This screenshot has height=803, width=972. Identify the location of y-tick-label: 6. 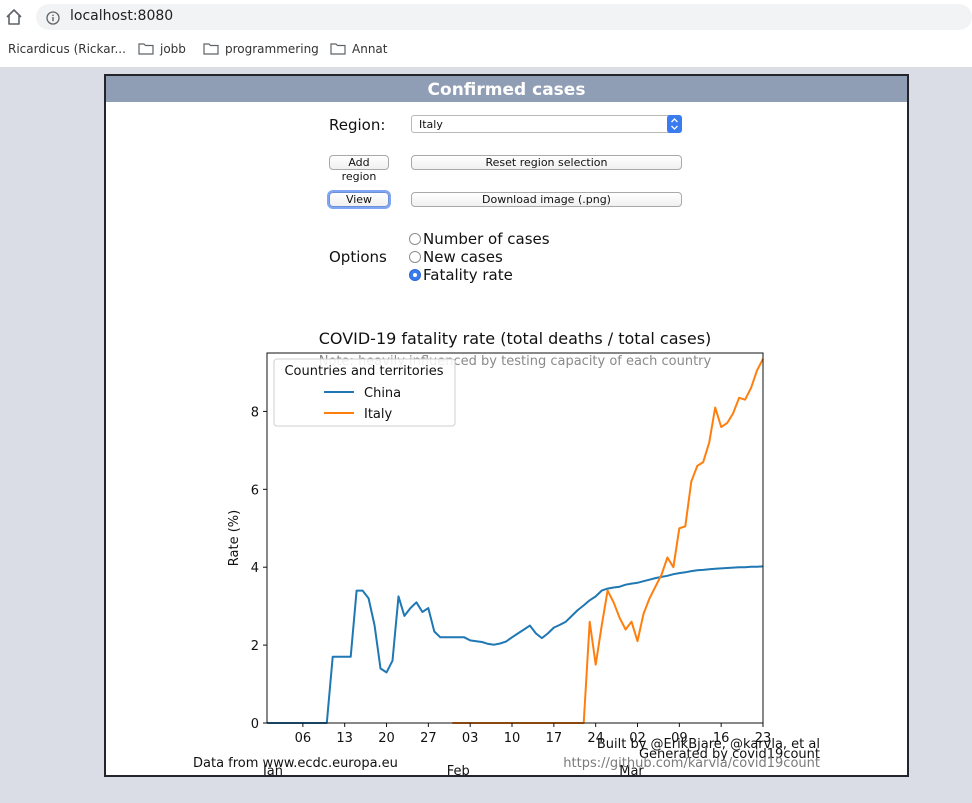
(255, 490).